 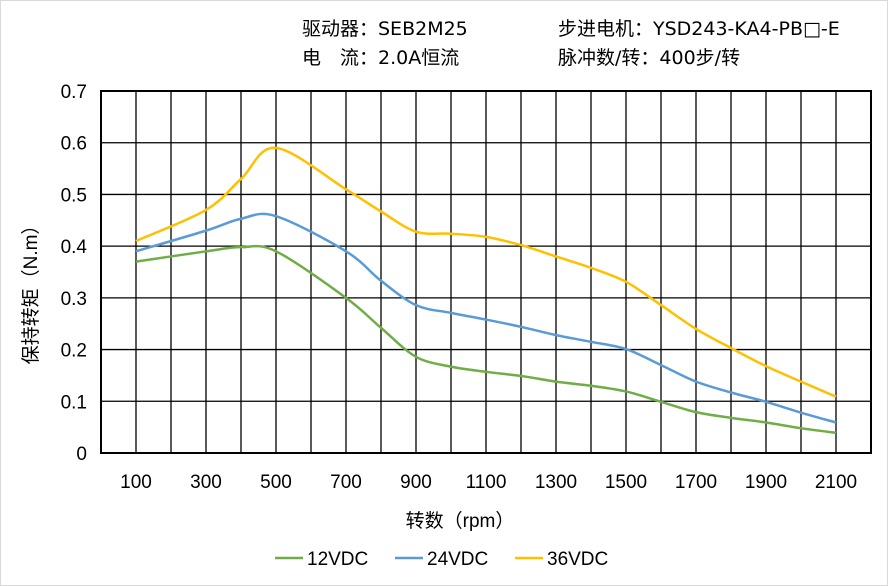 I want to click on y-tick-label: 0, so click(x=81, y=454).